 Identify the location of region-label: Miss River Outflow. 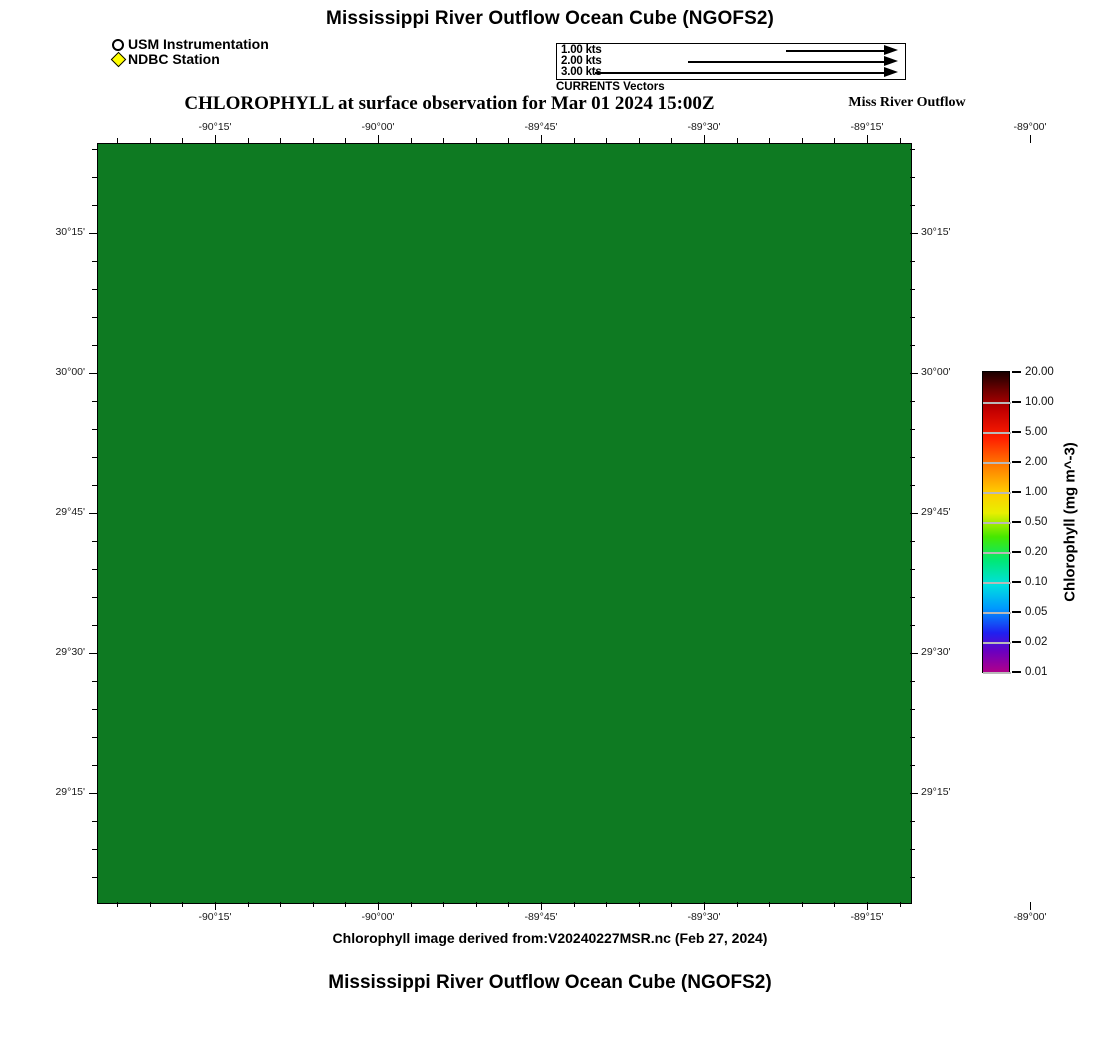
(907, 102).